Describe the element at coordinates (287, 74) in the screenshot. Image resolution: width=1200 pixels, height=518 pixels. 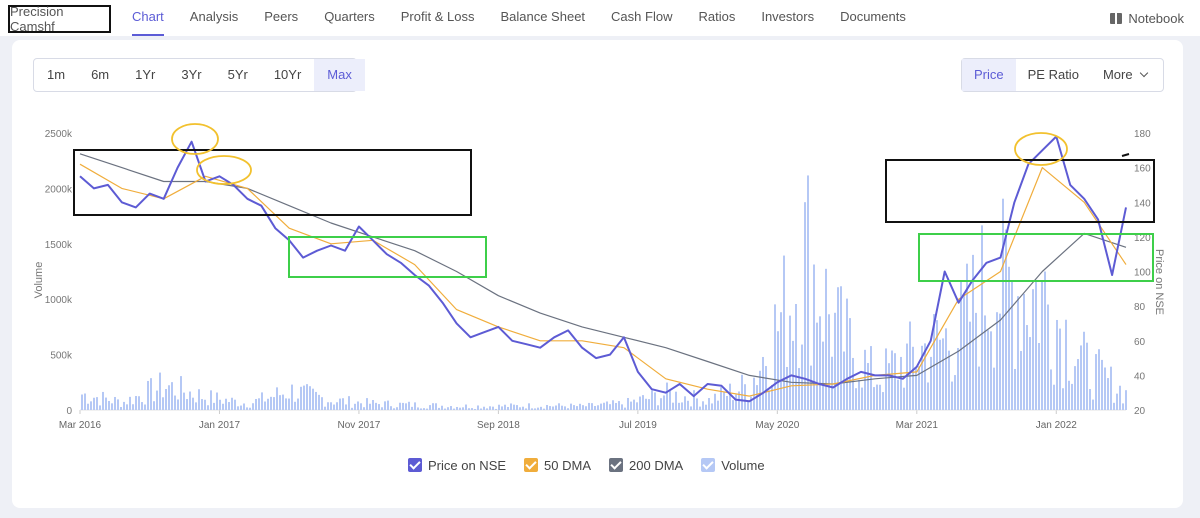
I see `range-10yr: 10Yr` at that location.